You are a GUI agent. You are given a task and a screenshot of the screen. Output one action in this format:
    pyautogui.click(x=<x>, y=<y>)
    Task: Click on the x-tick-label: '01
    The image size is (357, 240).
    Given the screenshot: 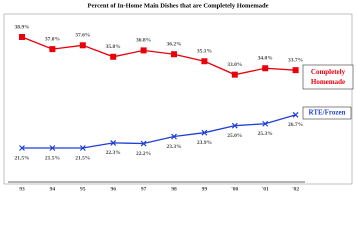 What is the action you would take?
    pyautogui.click(x=265, y=189)
    